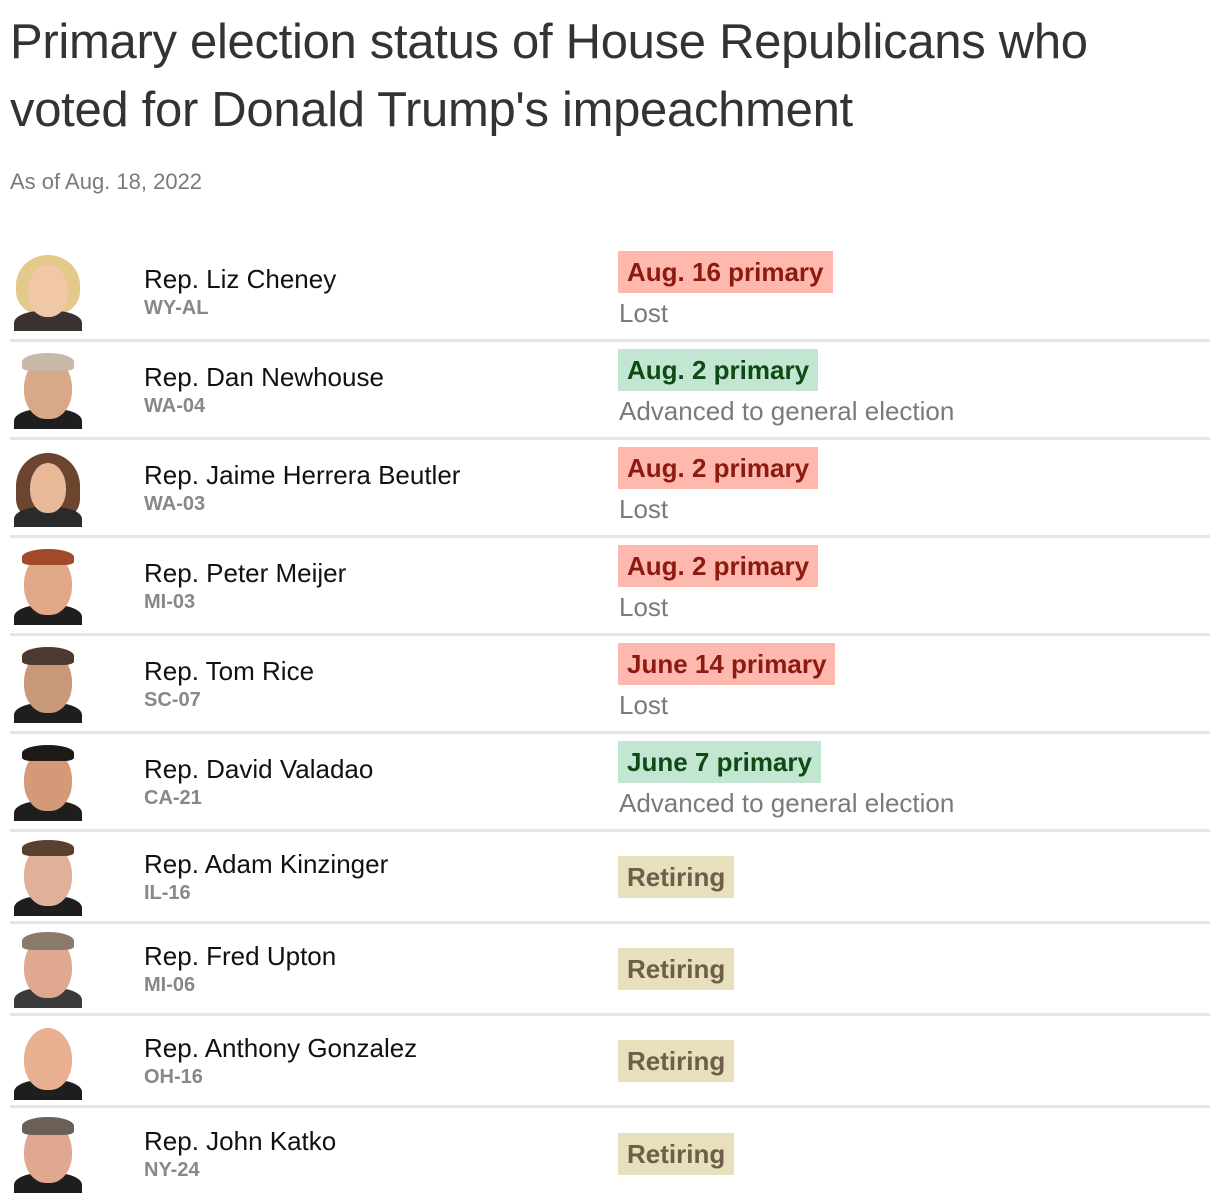 The image size is (1220, 1202). Describe the element at coordinates (610, 1062) in the screenshot. I see `table-row: Rep. Anthony Gonzalez OH-16 Retiring` at that location.